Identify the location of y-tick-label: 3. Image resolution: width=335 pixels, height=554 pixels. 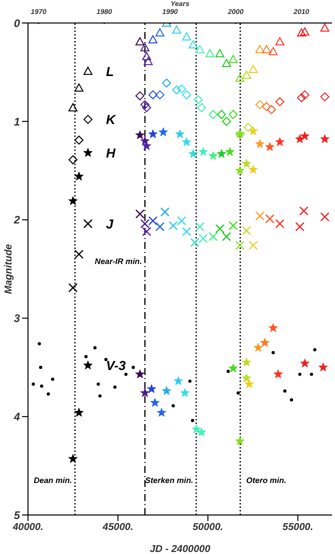
(17, 319).